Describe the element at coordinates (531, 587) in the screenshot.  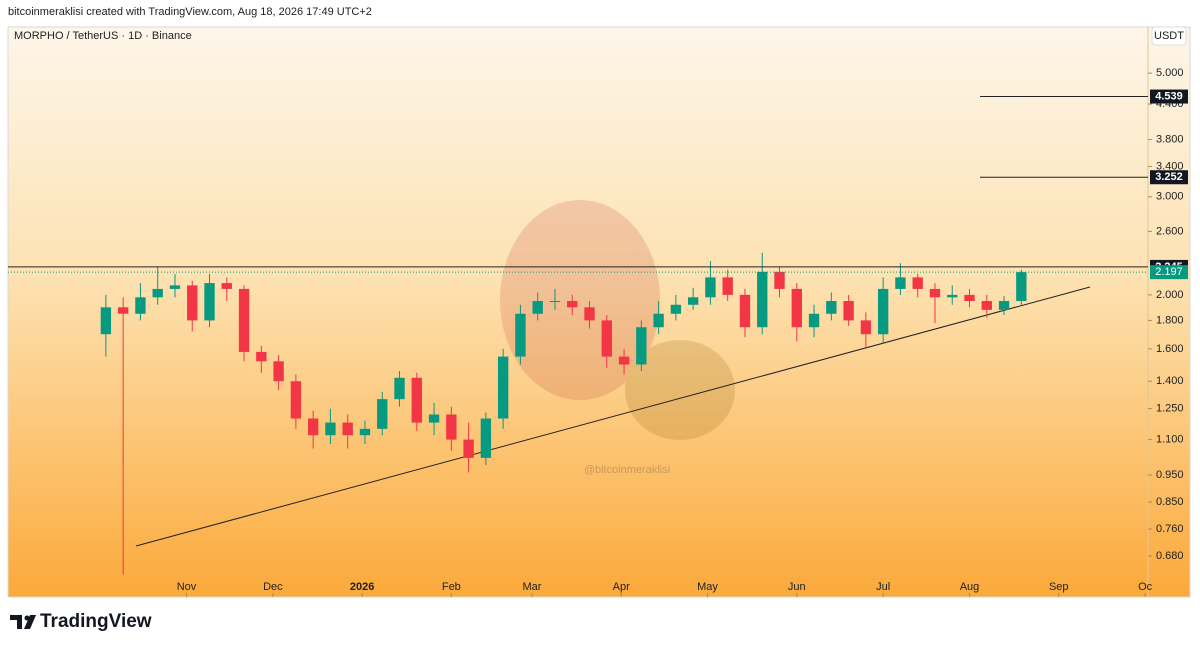
I see `x-tick-label: Mar` at that location.